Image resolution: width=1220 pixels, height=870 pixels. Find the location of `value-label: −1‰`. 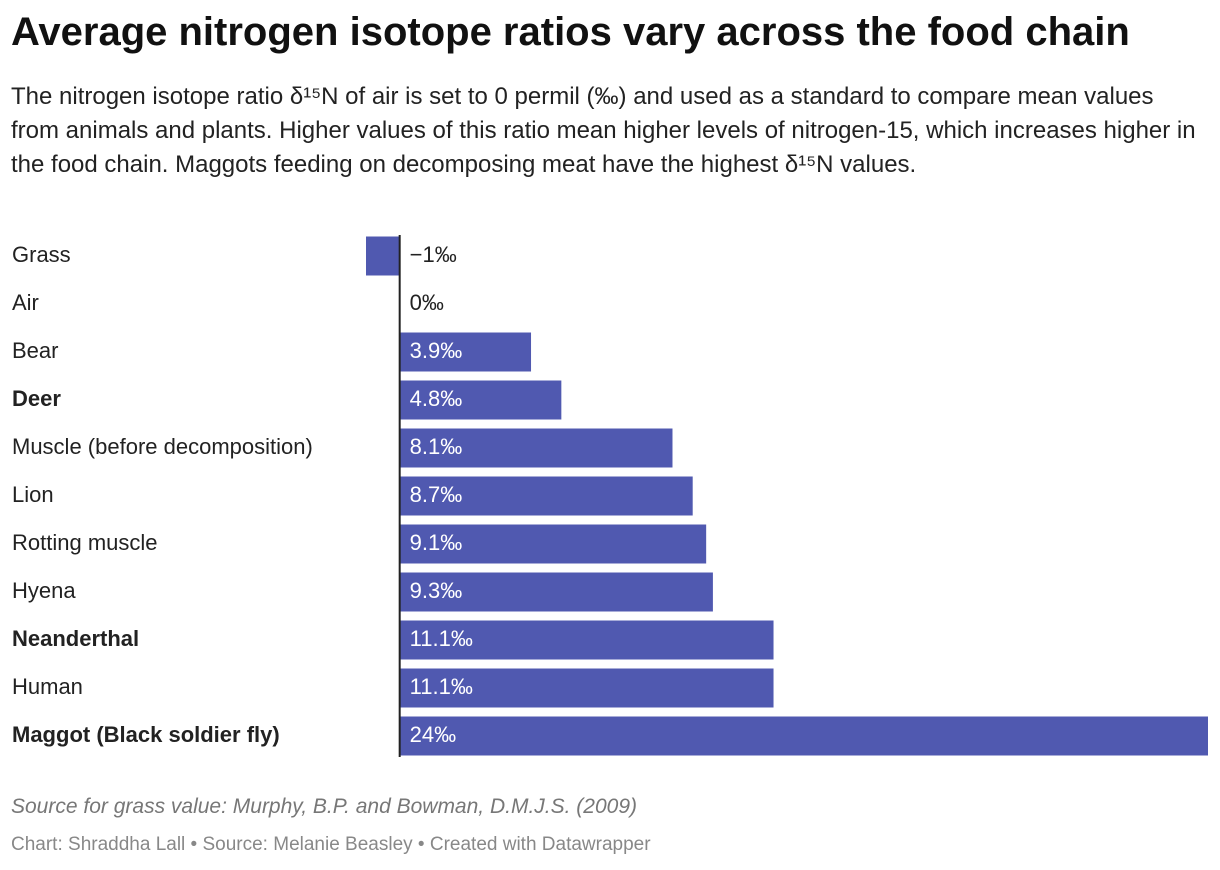

value-label: −1‰ is located at coordinates (433, 254).